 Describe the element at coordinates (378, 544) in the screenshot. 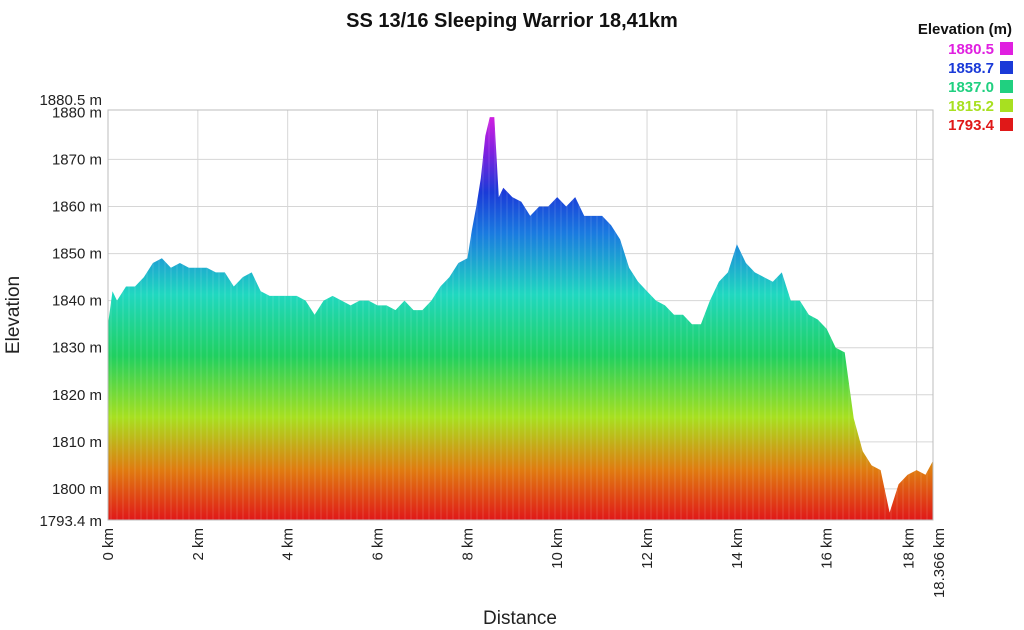

I see `x-tick-label: 6 km` at that location.